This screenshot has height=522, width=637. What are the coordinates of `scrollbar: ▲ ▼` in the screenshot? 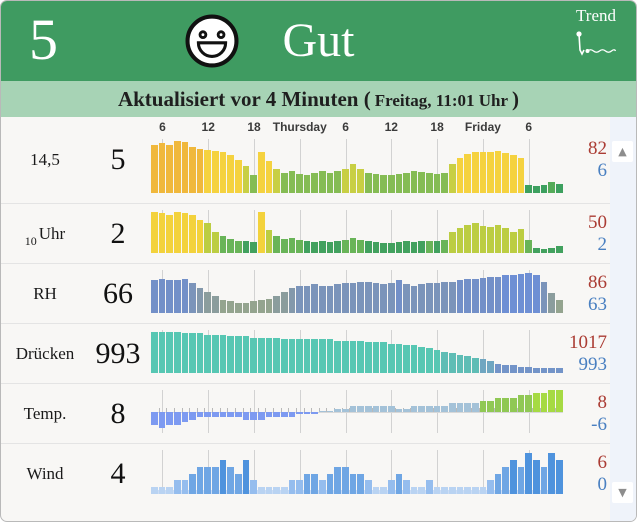 It's located at (623, 319).